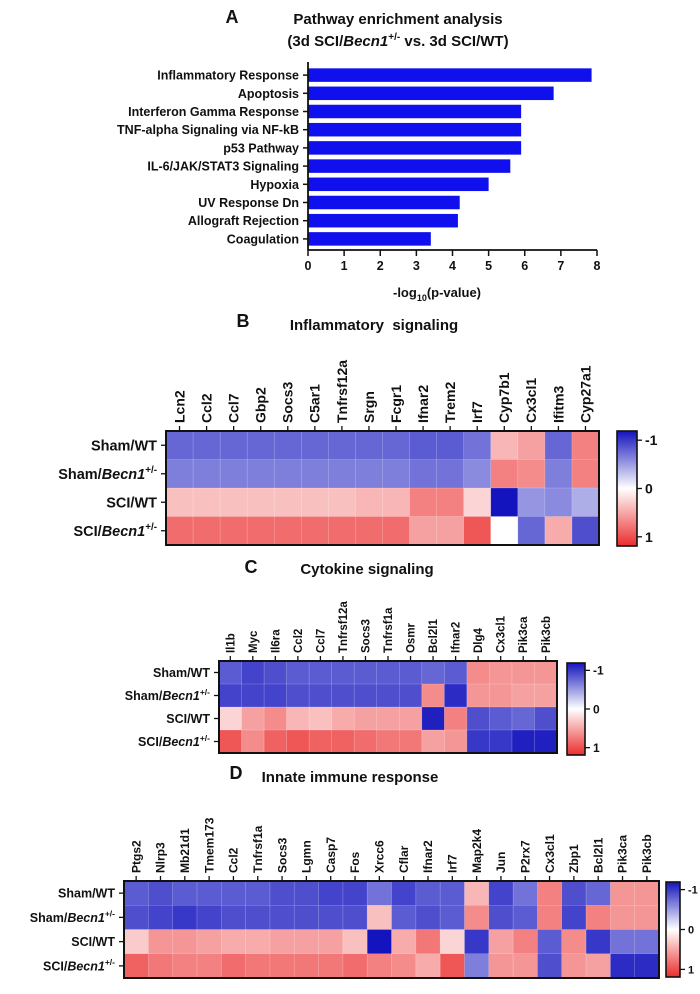 The image size is (700, 994). I want to click on row-label: Sham/Becn1+/-, so click(167, 695).